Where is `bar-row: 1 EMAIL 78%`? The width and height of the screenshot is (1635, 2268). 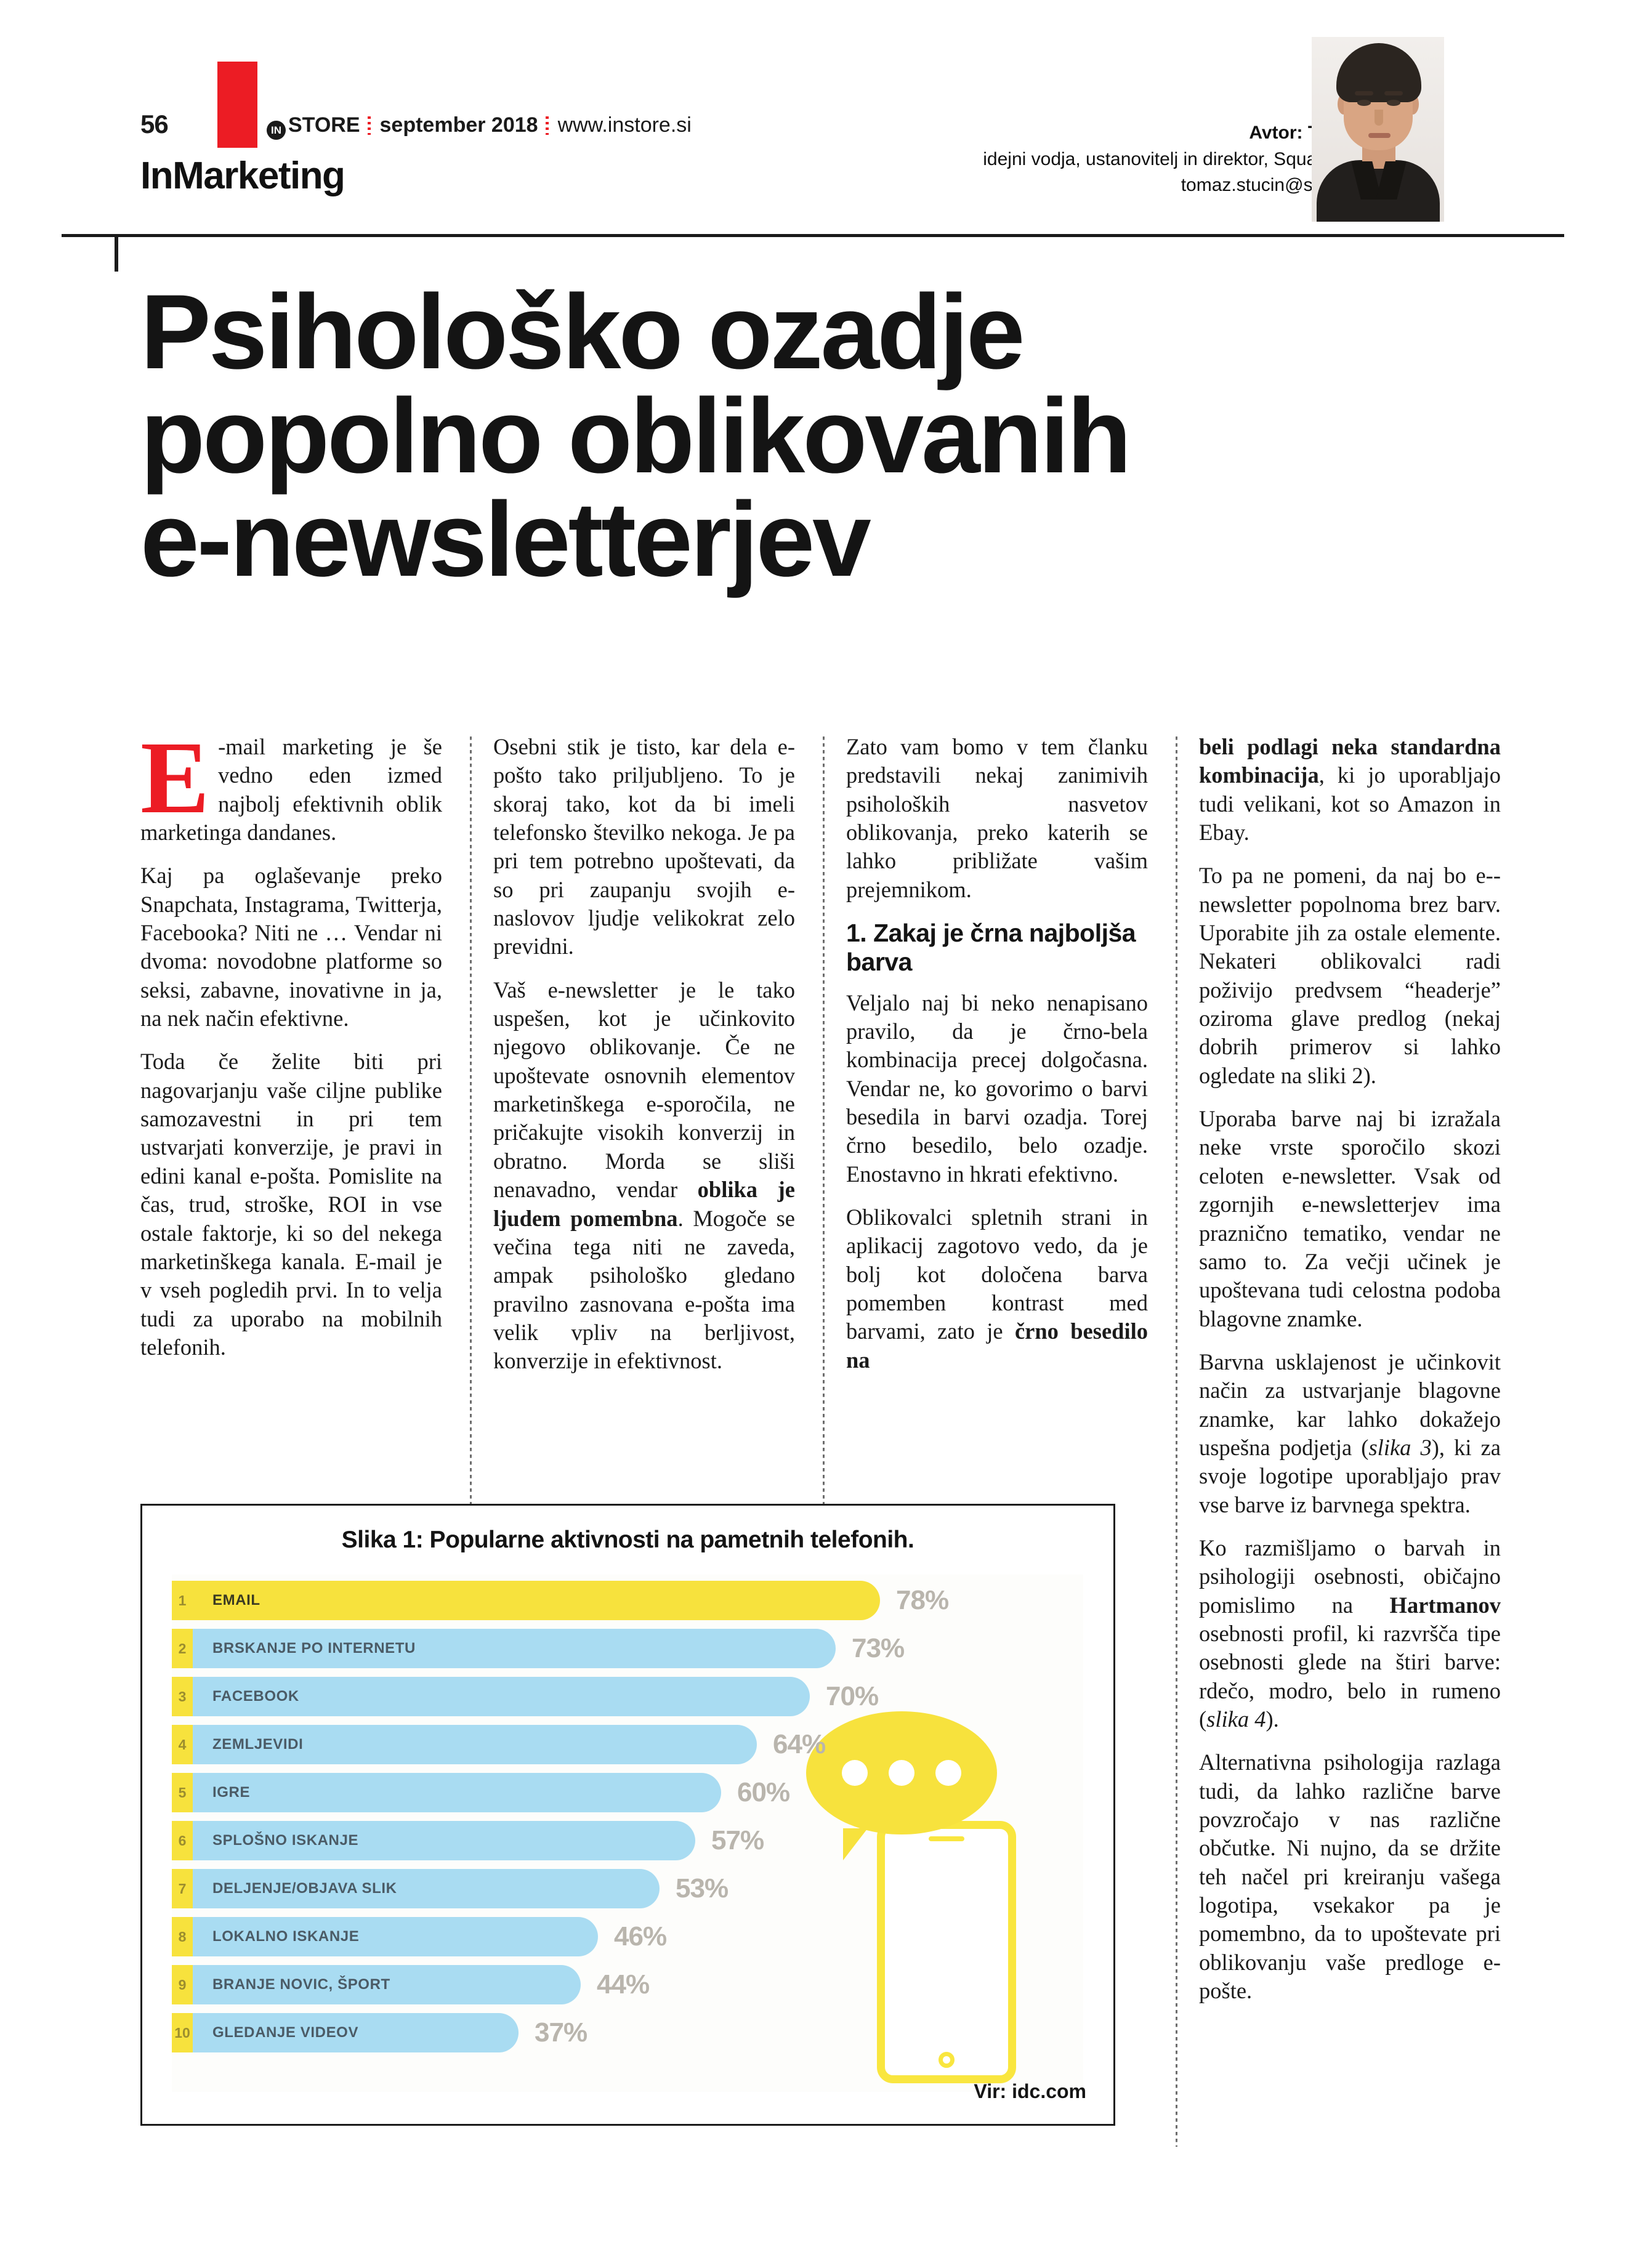 bar-row: 1 EMAIL 78% is located at coordinates (560, 1600).